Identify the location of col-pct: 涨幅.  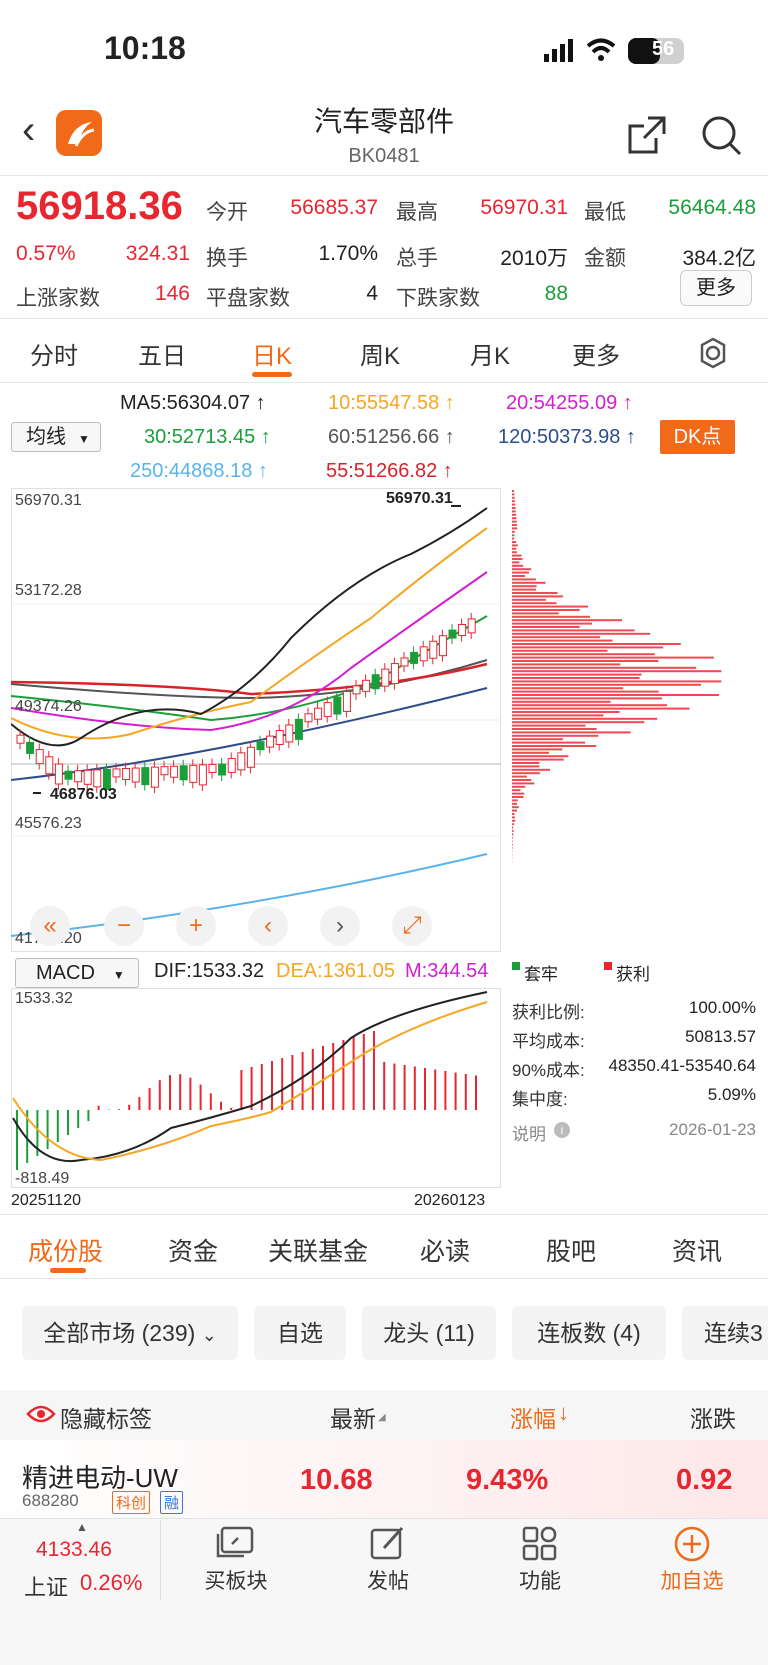
(533, 1419).